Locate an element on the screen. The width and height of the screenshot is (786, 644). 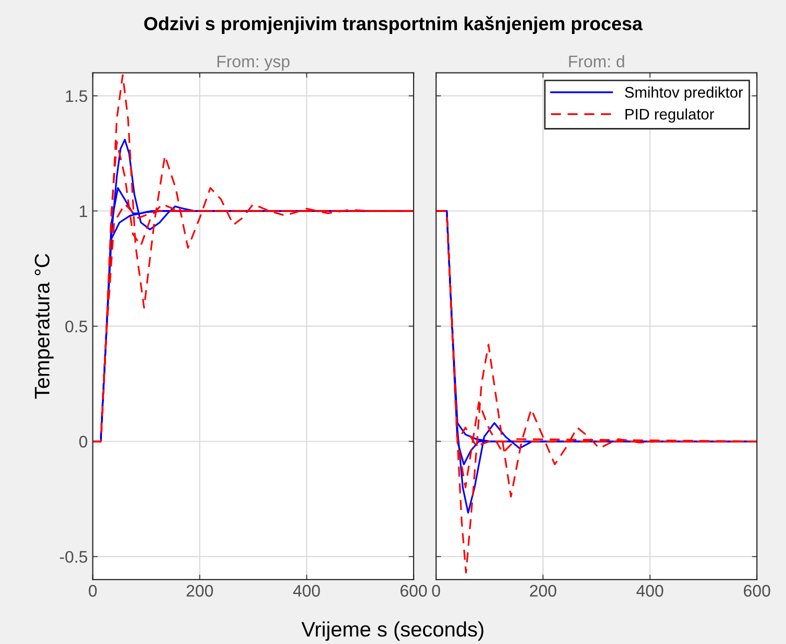
chart-subtitle: From: ysp is located at coordinates (254, 63).